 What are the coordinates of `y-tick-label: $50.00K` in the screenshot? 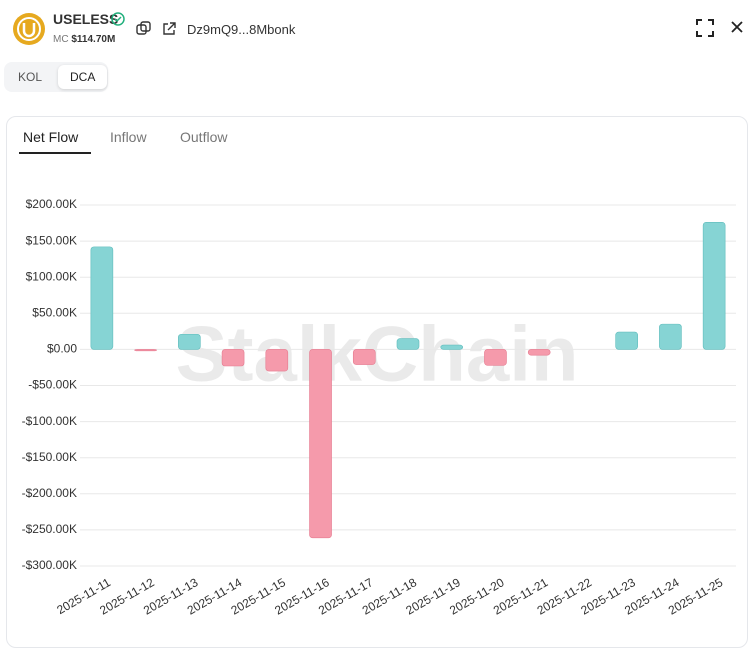 It's located at (54, 312).